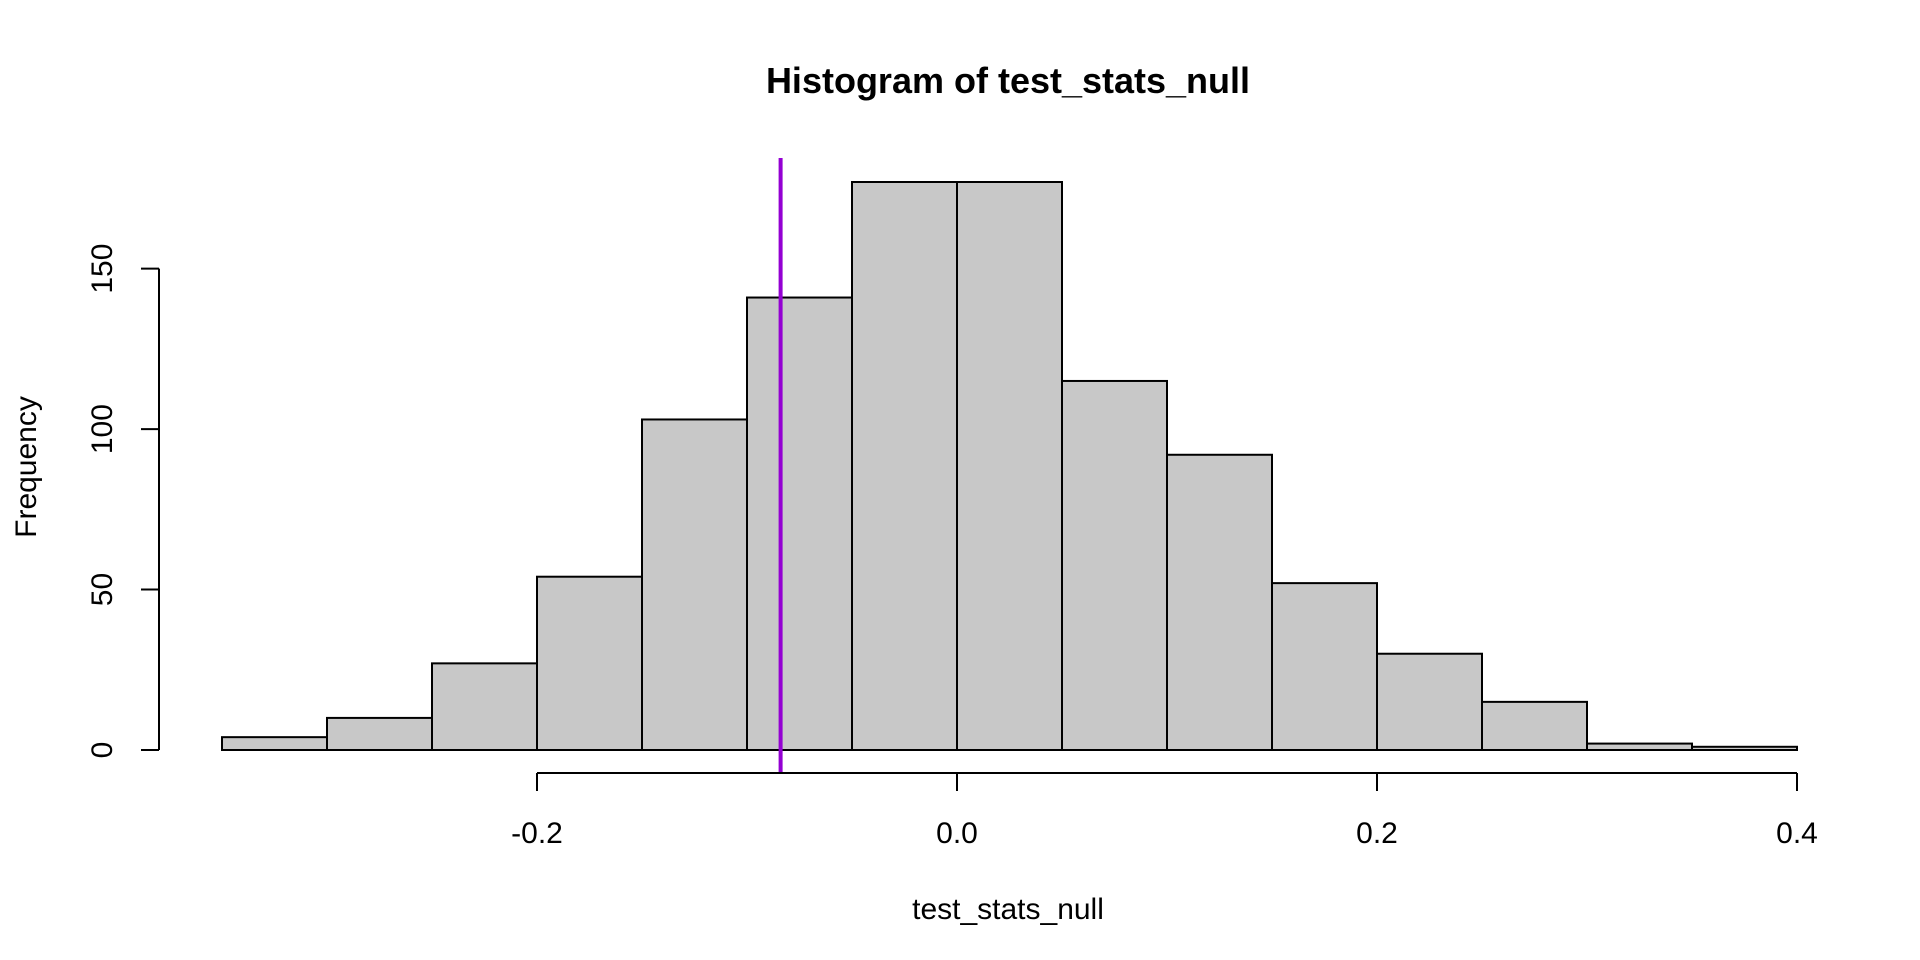  I want to click on y-axis: 0 50 100 150, so click(123, 501).